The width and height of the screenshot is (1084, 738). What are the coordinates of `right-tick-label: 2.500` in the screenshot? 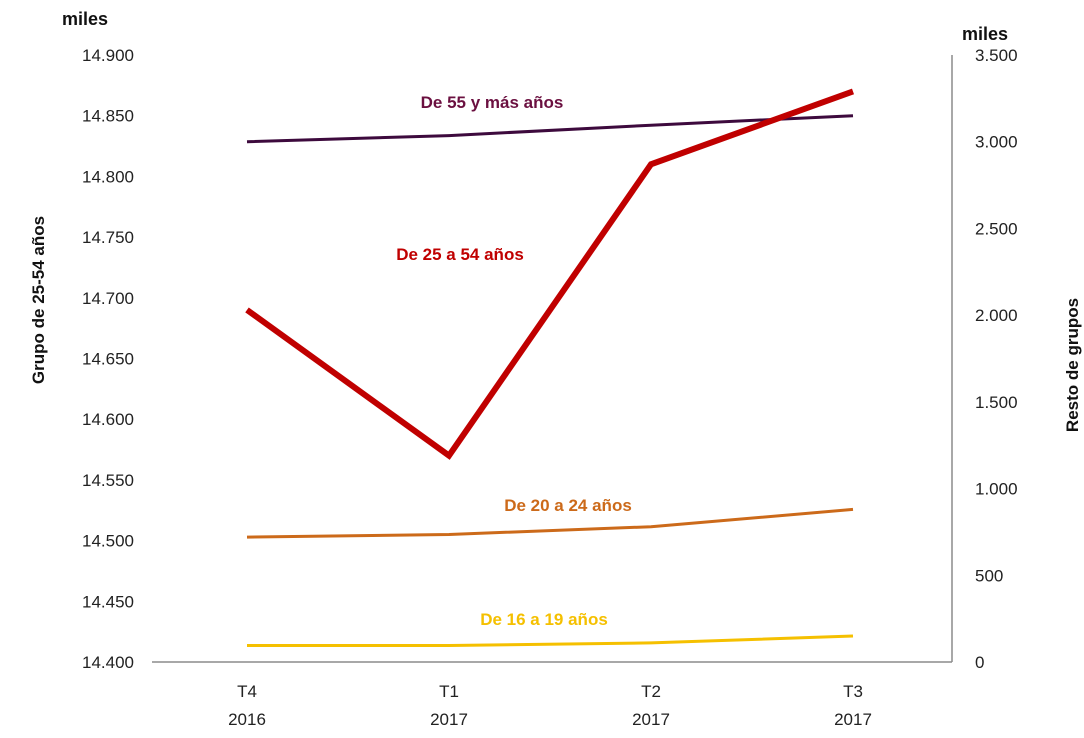 It's located at (996, 228).